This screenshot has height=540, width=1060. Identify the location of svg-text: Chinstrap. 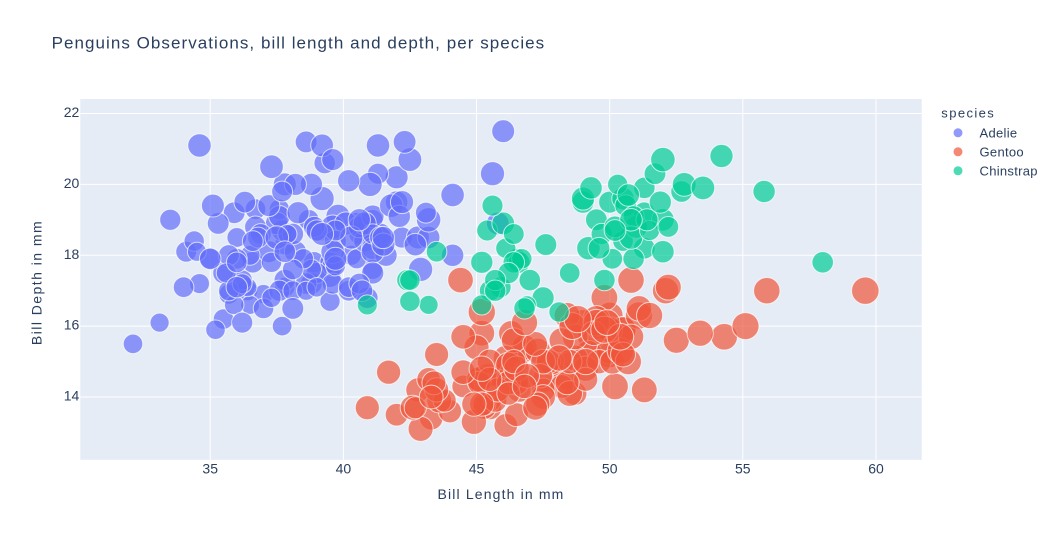
(1009, 171).